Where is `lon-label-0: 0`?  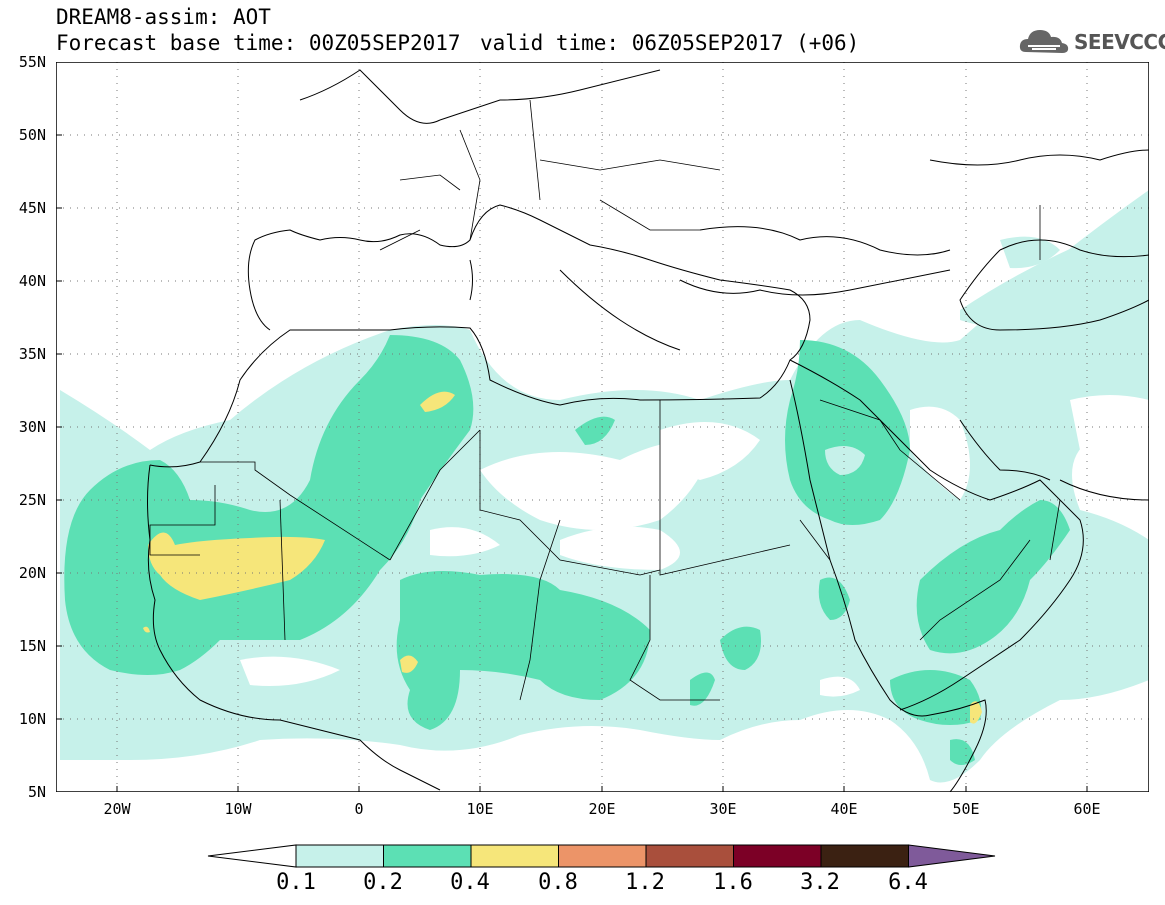
lon-label-0: 0 is located at coordinates (359, 809).